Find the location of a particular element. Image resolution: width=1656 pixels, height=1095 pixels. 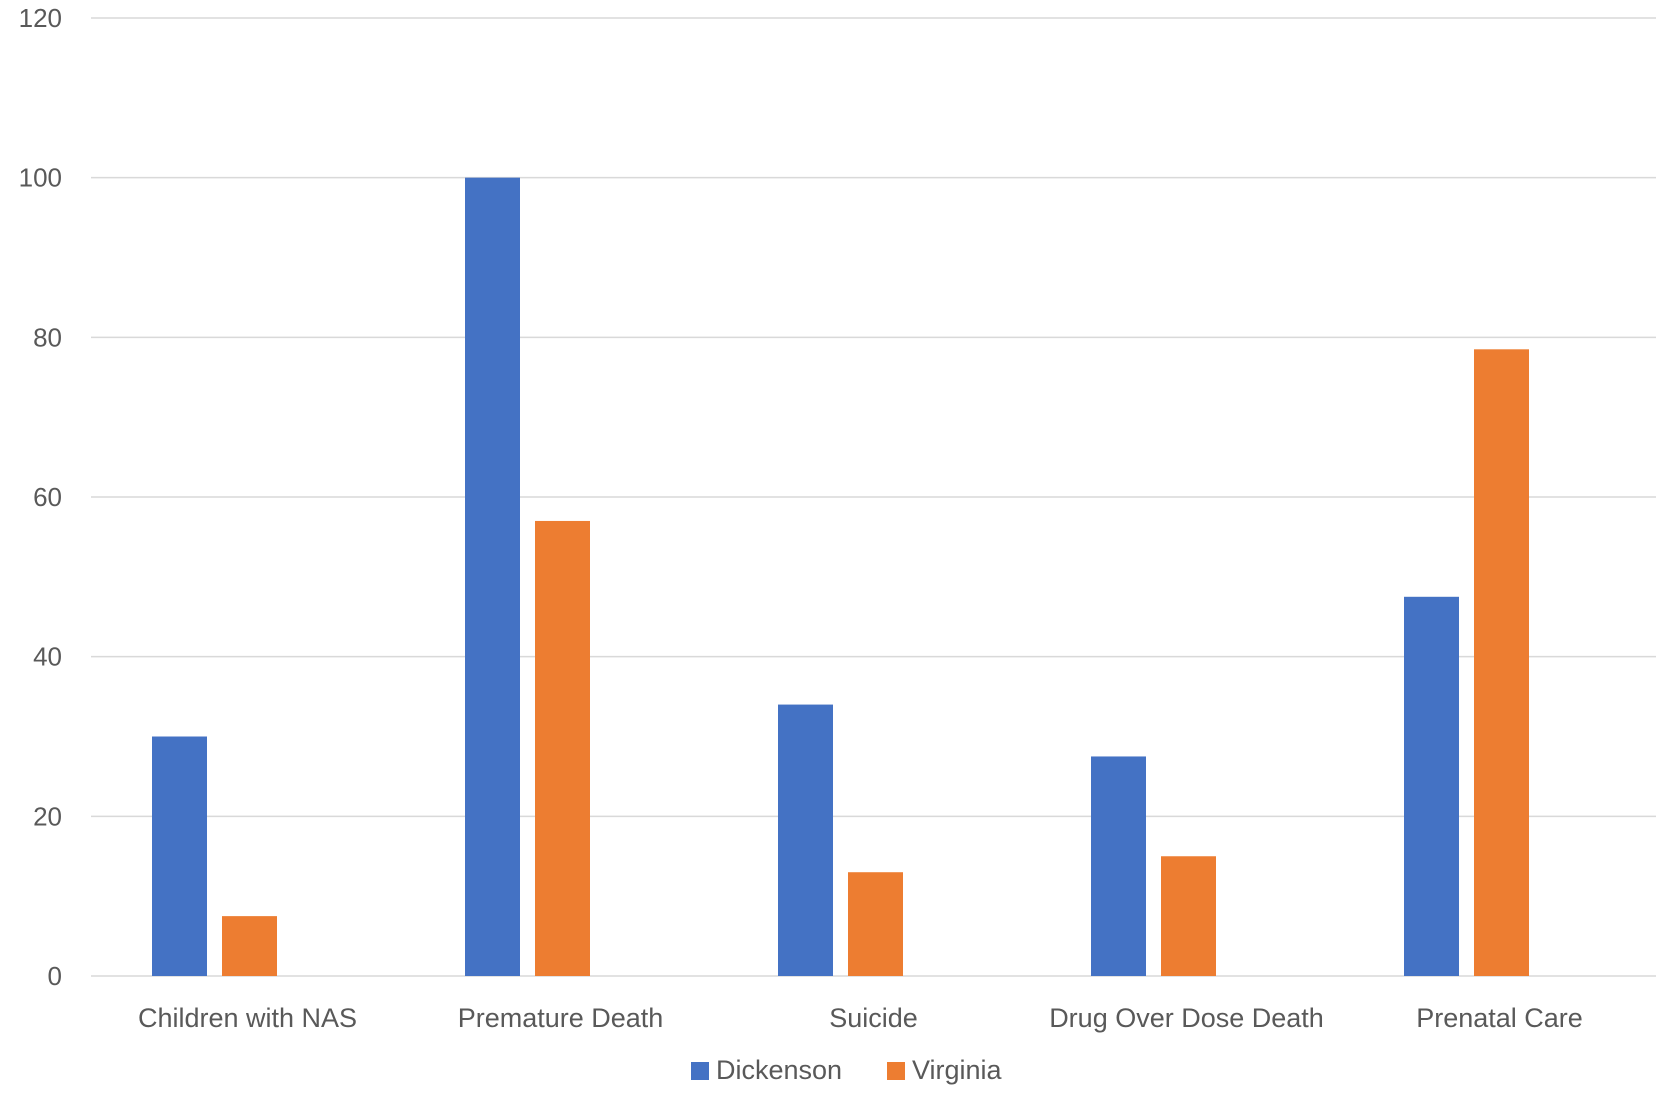

y-tick-label: 40 is located at coordinates (47, 657).